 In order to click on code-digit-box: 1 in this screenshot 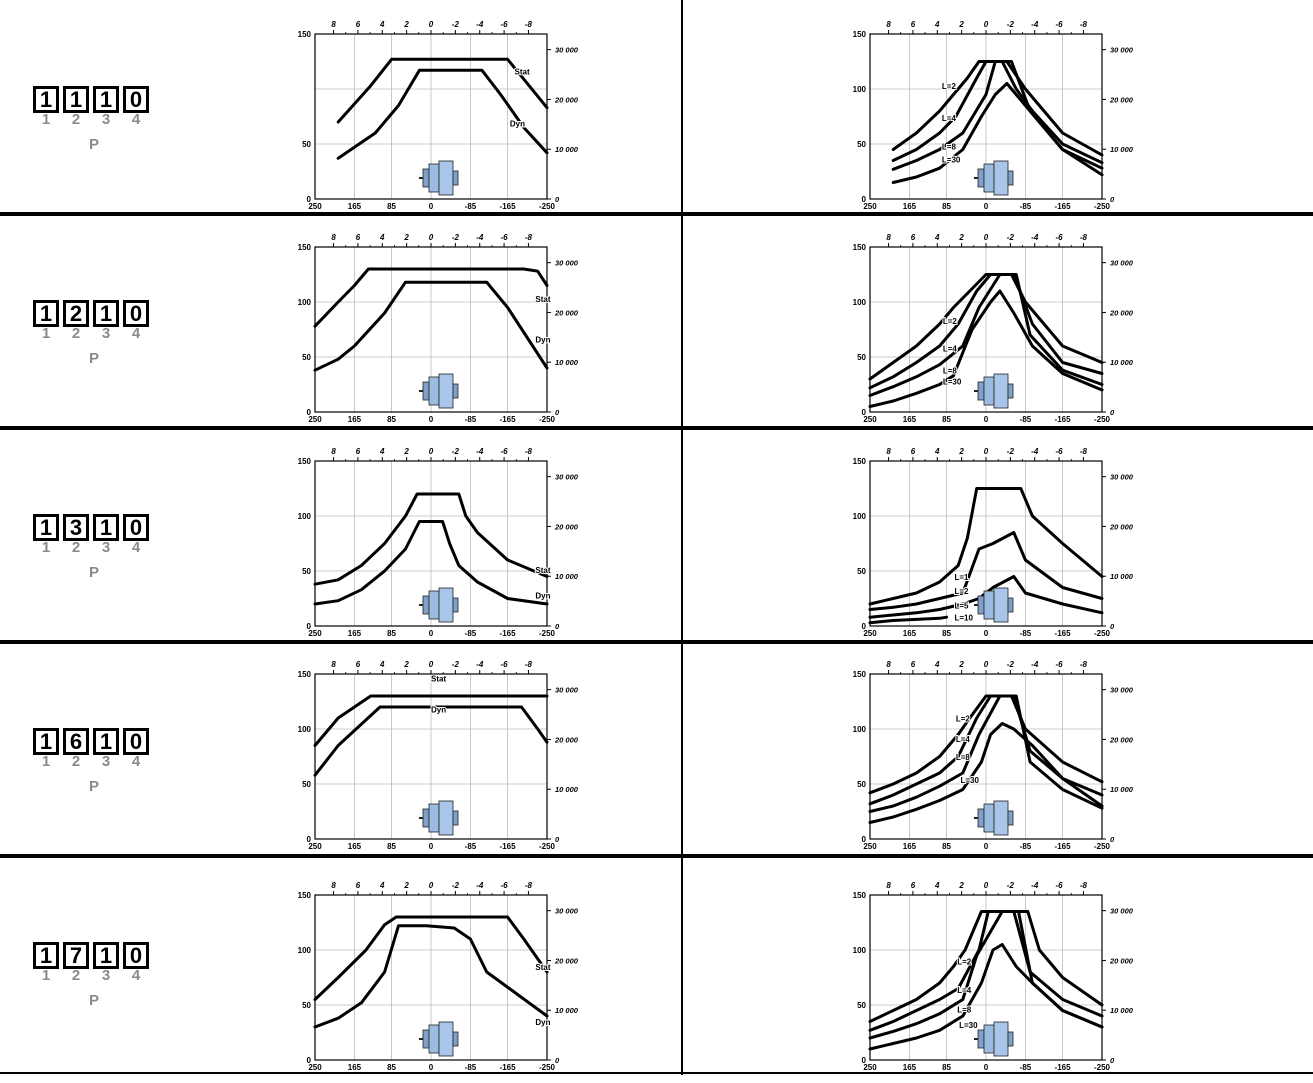, I will do `click(106, 741)`.